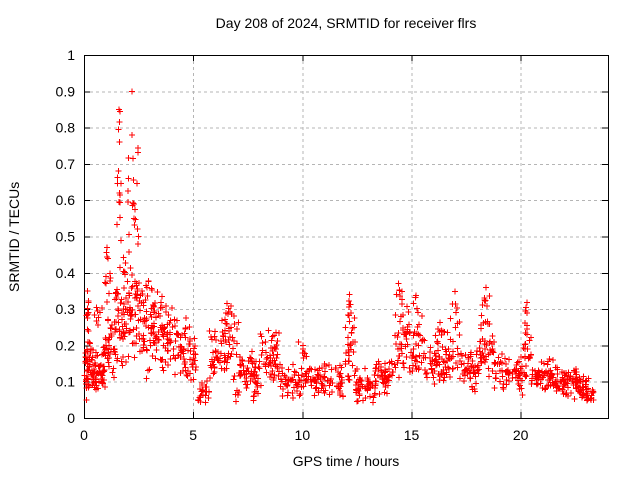 This screenshot has width=640, height=480. What do you see at coordinates (521, 435) in the screenshot?
I see `x-tick-label: 20` at bounding box center [521, 435].